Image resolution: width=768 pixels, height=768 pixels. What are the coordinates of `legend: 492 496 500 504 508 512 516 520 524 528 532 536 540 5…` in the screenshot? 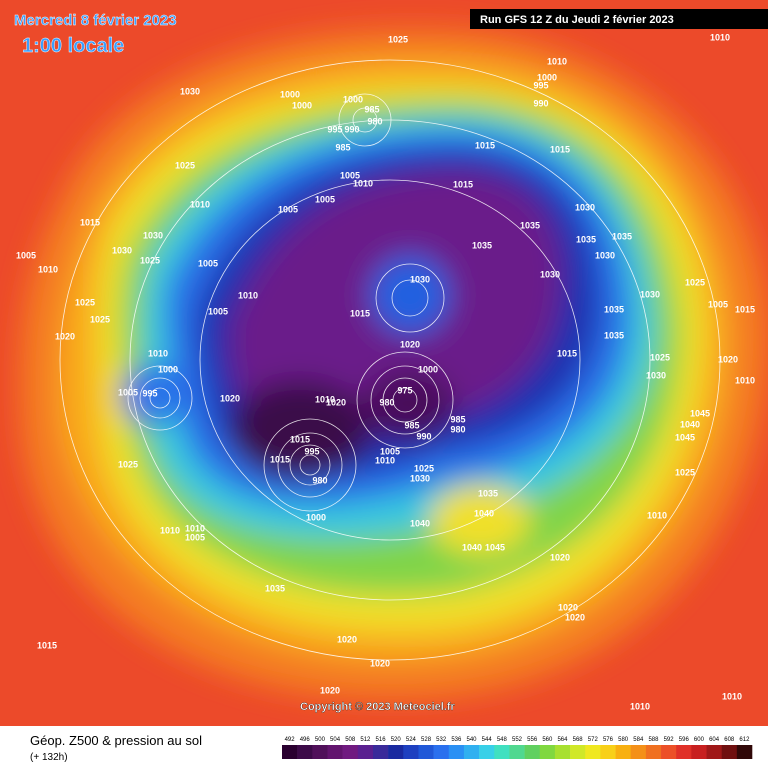 It's located at (517, 748).